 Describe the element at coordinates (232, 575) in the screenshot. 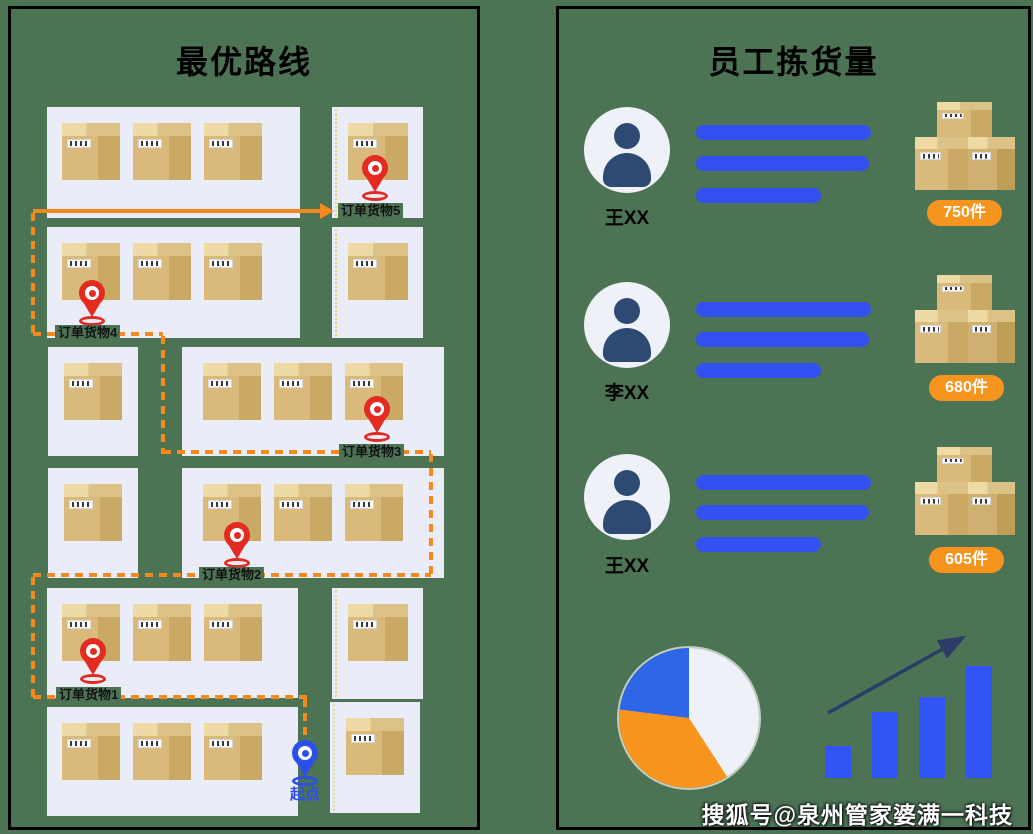

I see `route-stop-label: 订单货物2` at that location.